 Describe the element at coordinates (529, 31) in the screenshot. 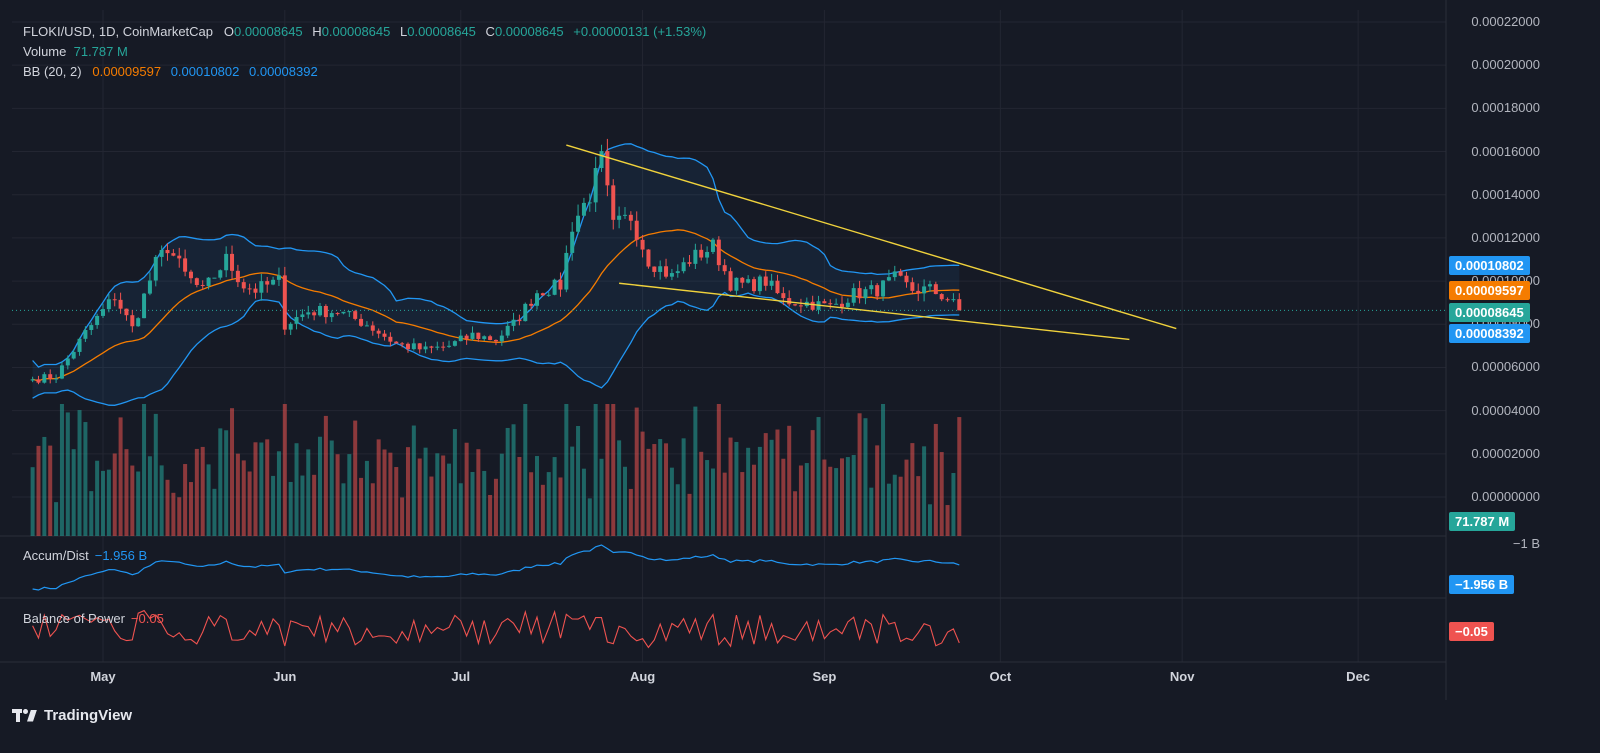

I see `close-value: 0.00008645` at that location.